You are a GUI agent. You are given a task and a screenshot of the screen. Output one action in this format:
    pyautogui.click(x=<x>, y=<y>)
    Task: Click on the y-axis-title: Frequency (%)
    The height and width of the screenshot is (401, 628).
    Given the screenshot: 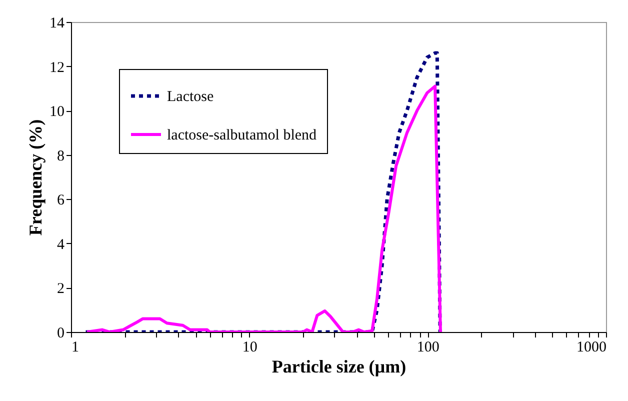 What is the action you would take?
    pyautogui.click(x=36, y=177)
    